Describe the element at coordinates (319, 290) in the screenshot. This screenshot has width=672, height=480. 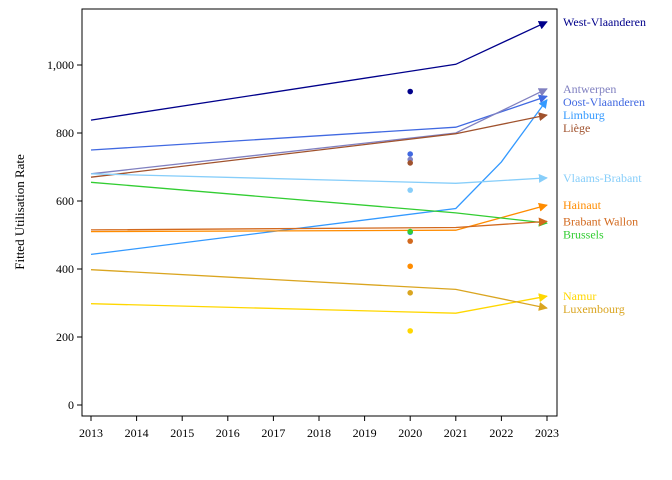
I see `series-line-luxembourg` at that location.